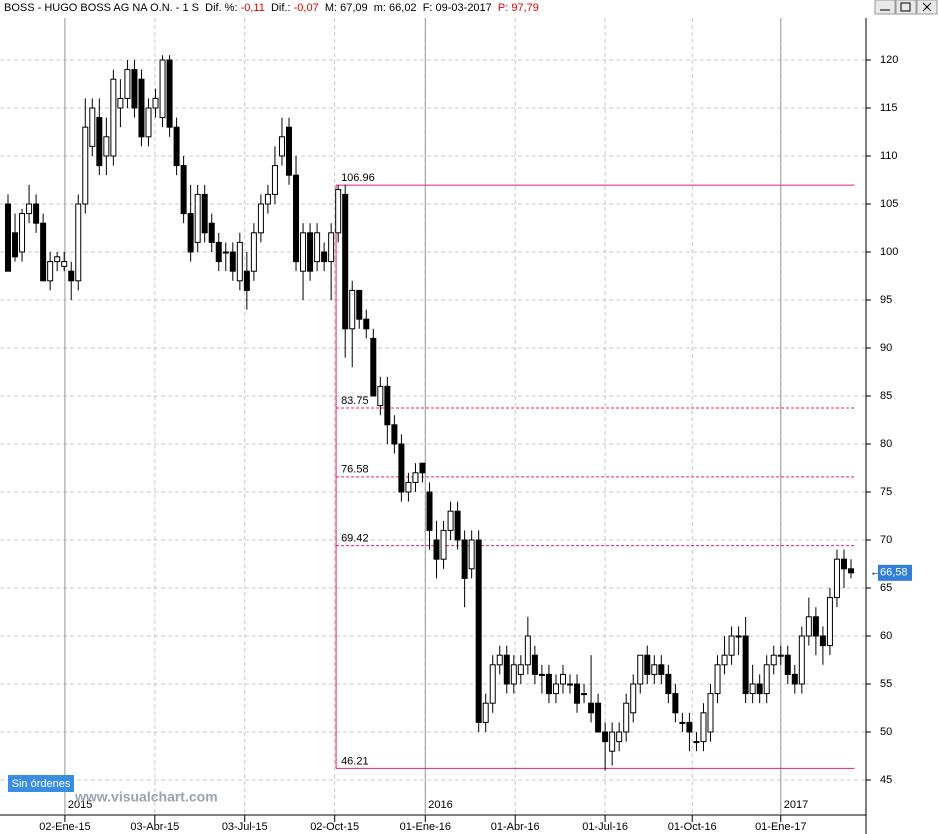 This screenshot has height=834, width=939. I want to click on symbol: BOSS - HUGO BOSS AG NA O.N. - 1 S, so click(101, 8).